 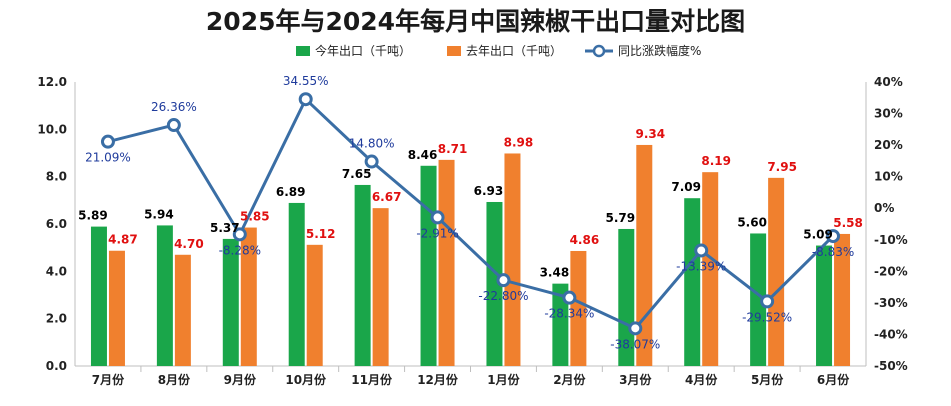 What do you see at coordinates (767, 317) in the screenshot?
I see `line-point-label: -29.52%` at bounding box center [767, 317].